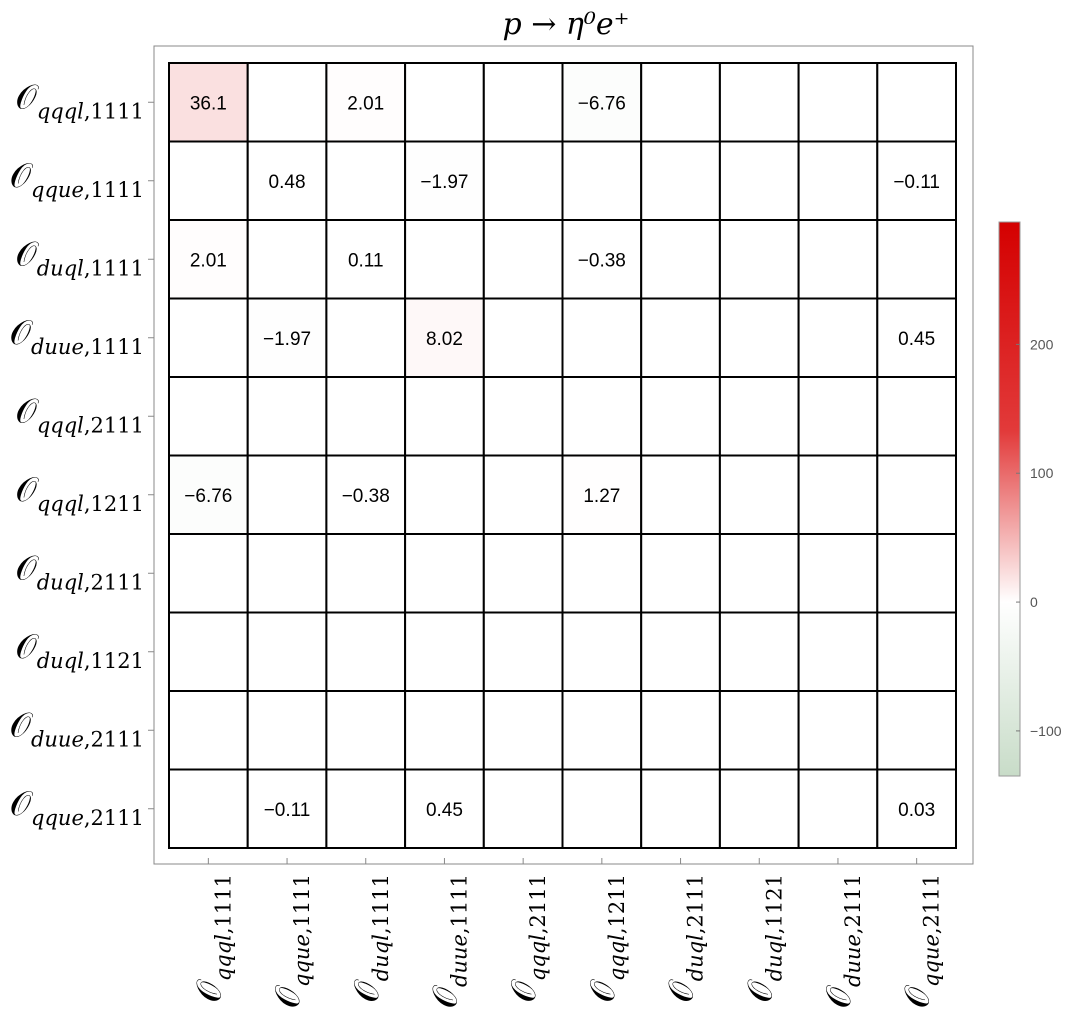  Describe the element at coordinates (79, 257) in the screenshot. I see `row-label: 𝒪duql,1111` at that location.